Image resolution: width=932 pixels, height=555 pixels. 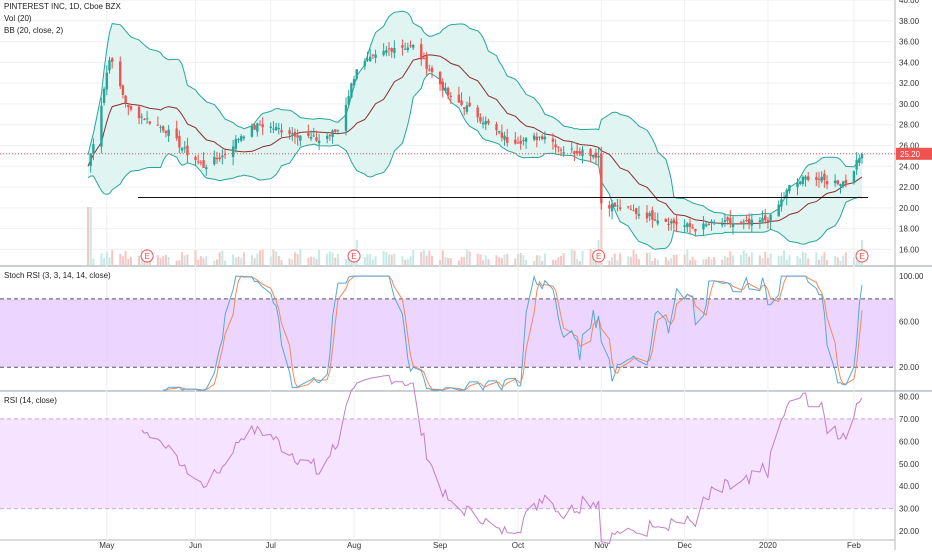 I want to click on price-tick-label: 38.00, so click(x=909, y=21).